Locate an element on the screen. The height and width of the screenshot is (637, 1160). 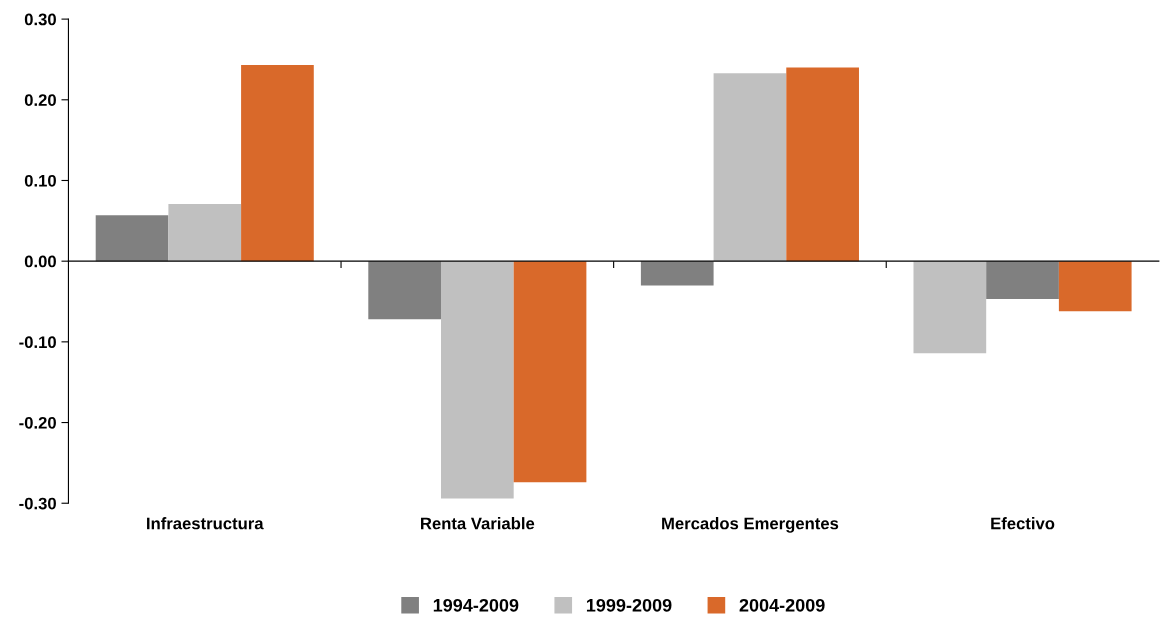
y-tick-label: -0.20 is located at coordinates (37, 422).